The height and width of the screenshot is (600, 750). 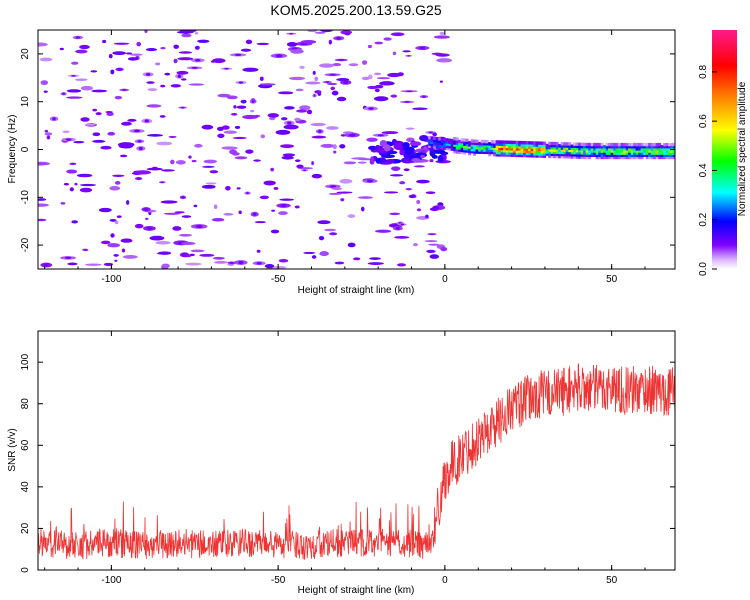 What do you see at coordinates (25, 528) in the screenshot?
I see `y-tick-label: 20` at bounding box center [25, 528].